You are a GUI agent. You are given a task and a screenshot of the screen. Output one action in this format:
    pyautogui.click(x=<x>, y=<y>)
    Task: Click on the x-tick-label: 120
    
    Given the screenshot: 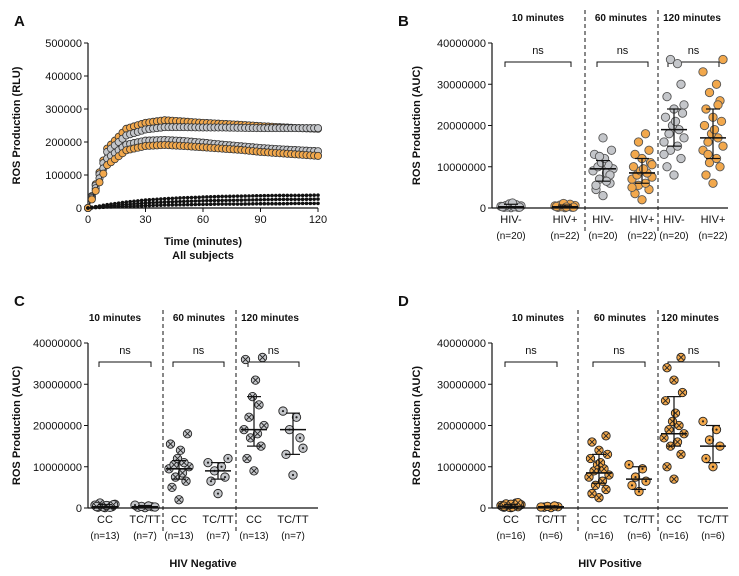 What is the action you would take?
    pyautogui.click(x=318, y=220)
    